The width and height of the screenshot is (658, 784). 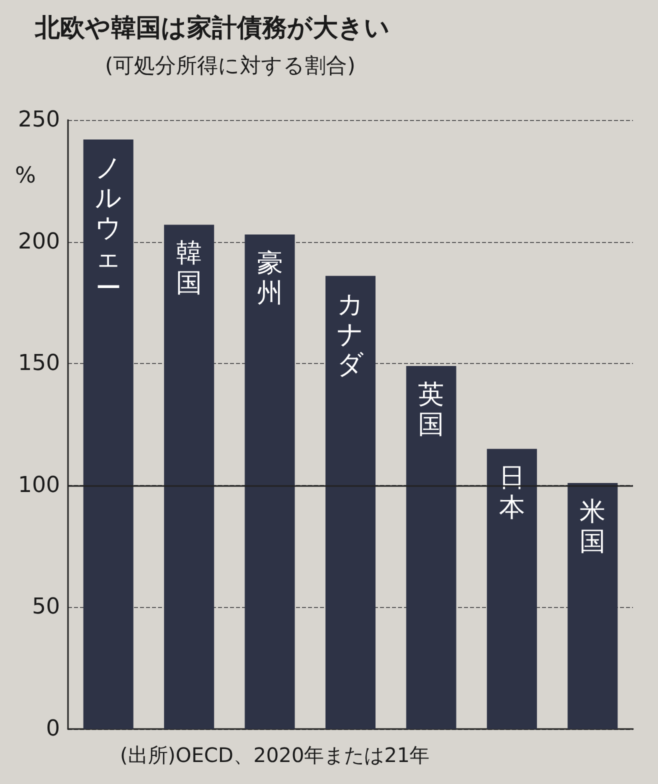 I want to click on y-tick-label: 50, so click(x=46, y=607).